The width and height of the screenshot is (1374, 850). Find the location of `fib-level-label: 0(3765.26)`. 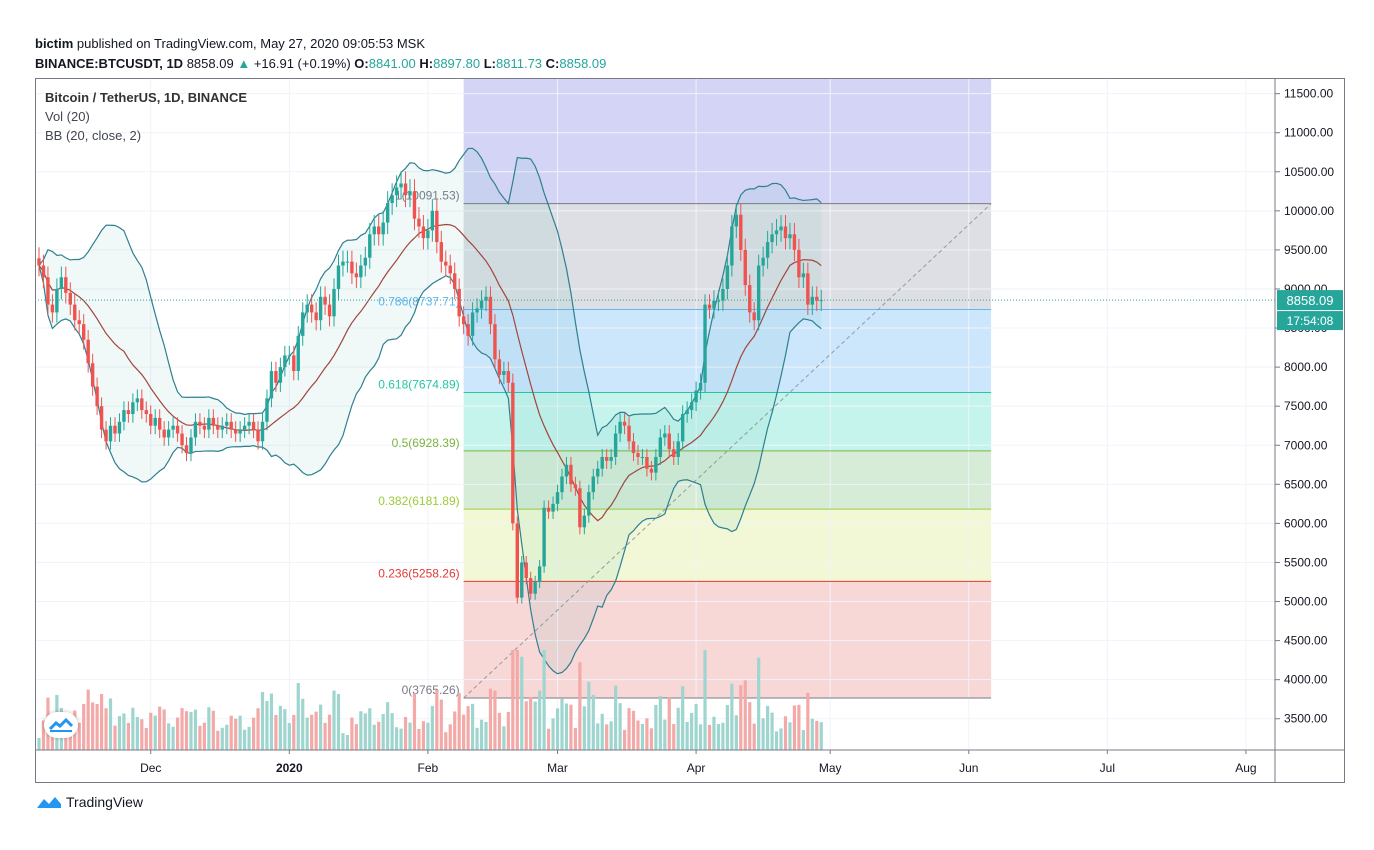

fib-level-label: 0(3765.26) is located at coordinates (431, 690).